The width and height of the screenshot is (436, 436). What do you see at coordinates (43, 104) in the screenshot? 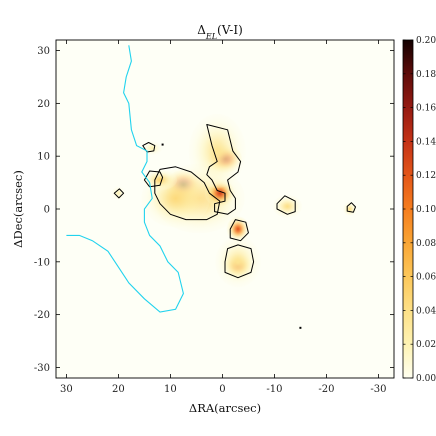
I see `y-tick-label: 20` at bounding box center [43, 104].